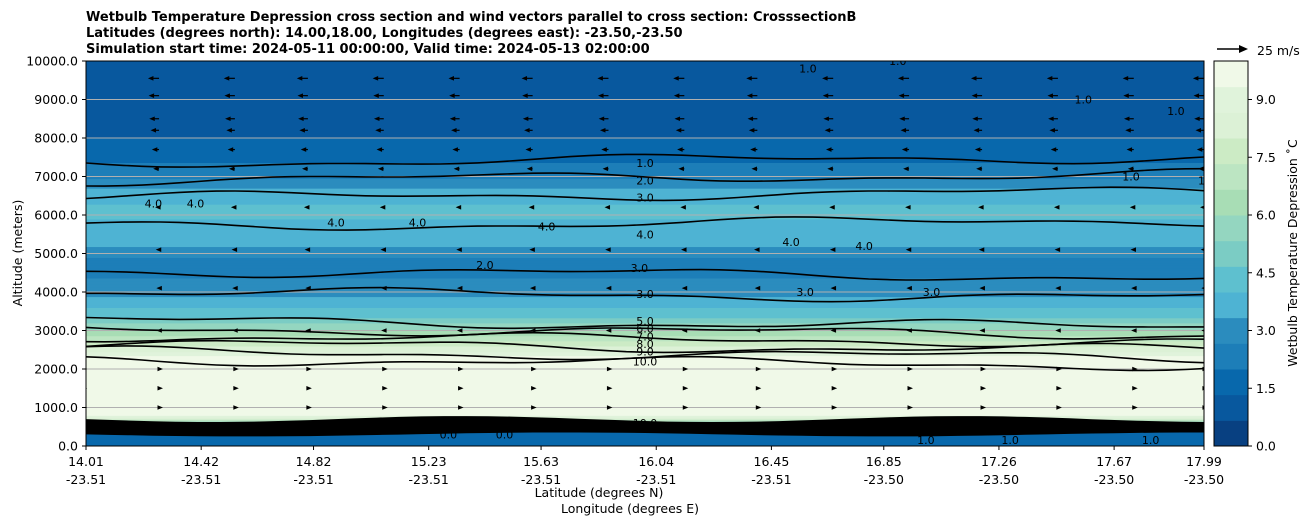  What do you see at coordinates (68, 446) in the screenshot?
I see `y-tick-label: 0.0` at bounding box center [68, 446].